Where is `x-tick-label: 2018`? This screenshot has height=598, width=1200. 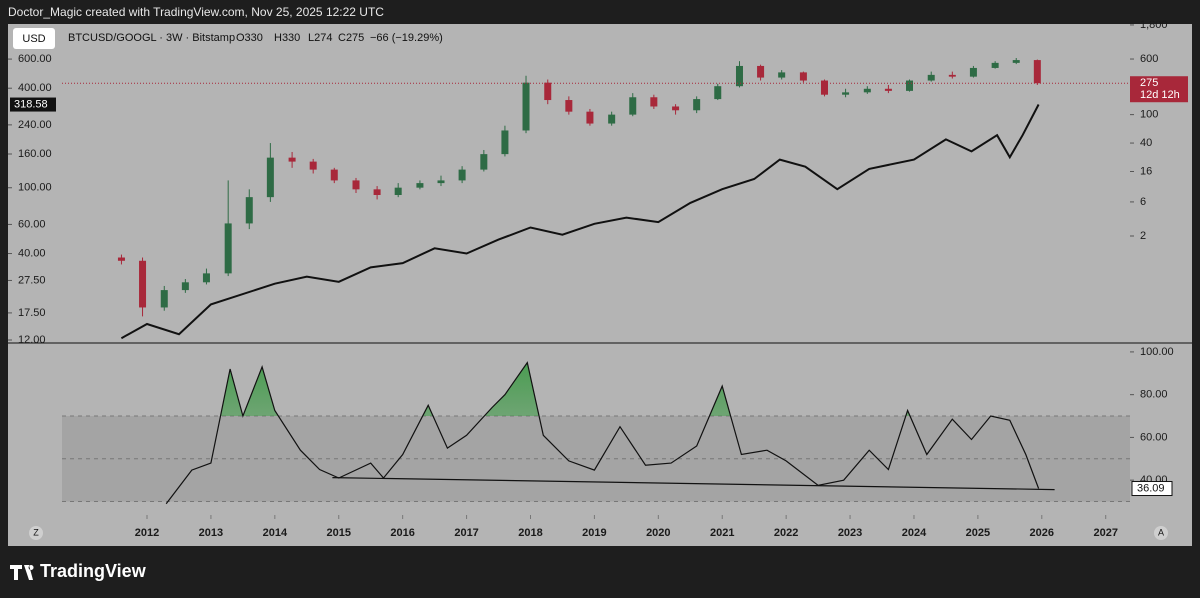
x-tick-label: 2018 is located at coordinates (530, 533).